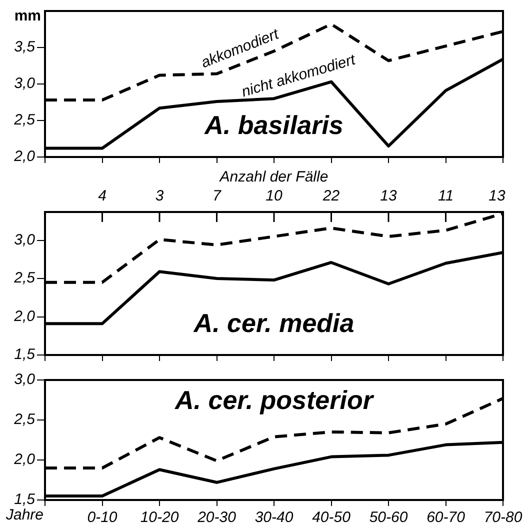  Describe the element at coordinates (503, 517) in the screenshot. I see `x-tick-label: 70-80` at that location.